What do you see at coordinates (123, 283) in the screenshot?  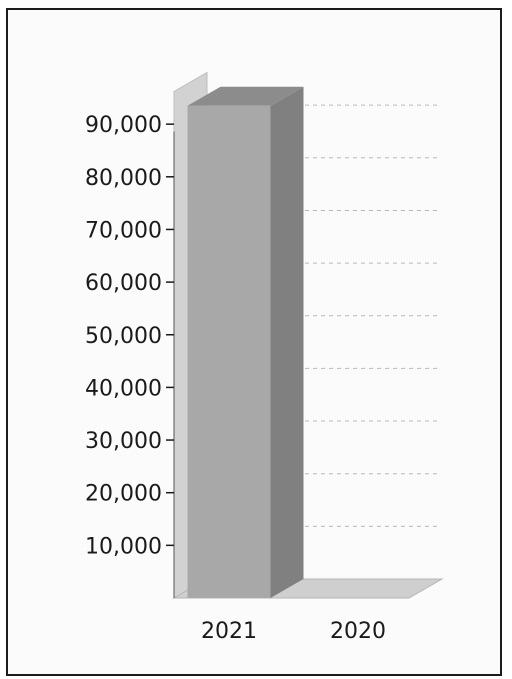 I see `y-tick-label: 60,000` at bounding box center [123, 283].